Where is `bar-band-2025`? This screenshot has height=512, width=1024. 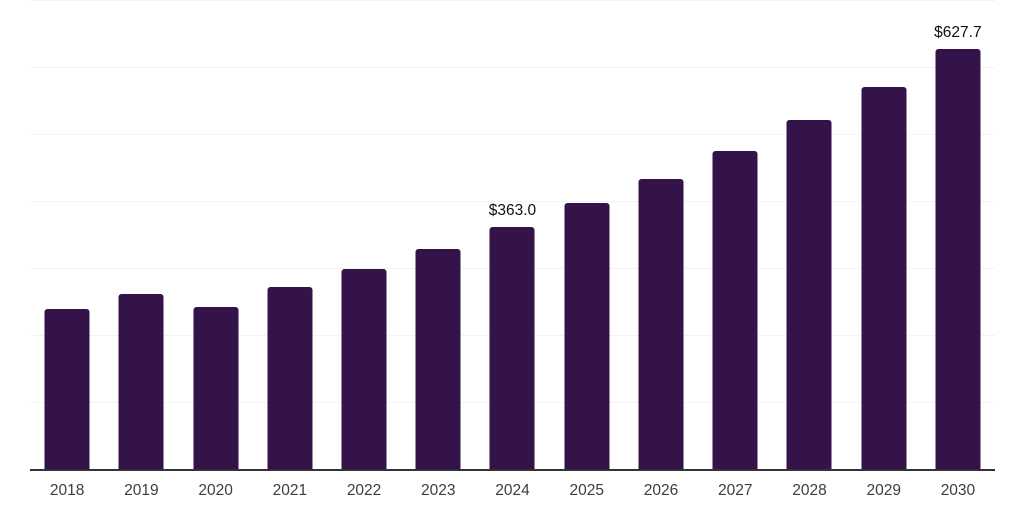
bar-band-2025 is located at coordinates (587, 235).